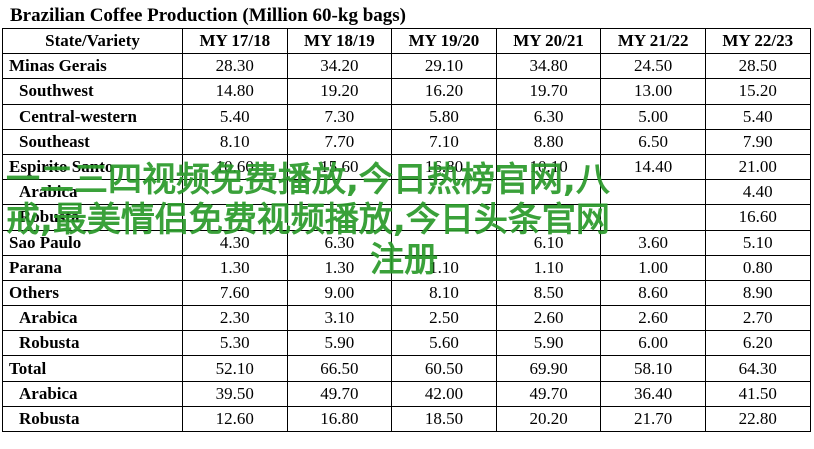 The height and width of the screenshot is (449, 814). I want to click on row-value: 7.90, so click(757, 141).